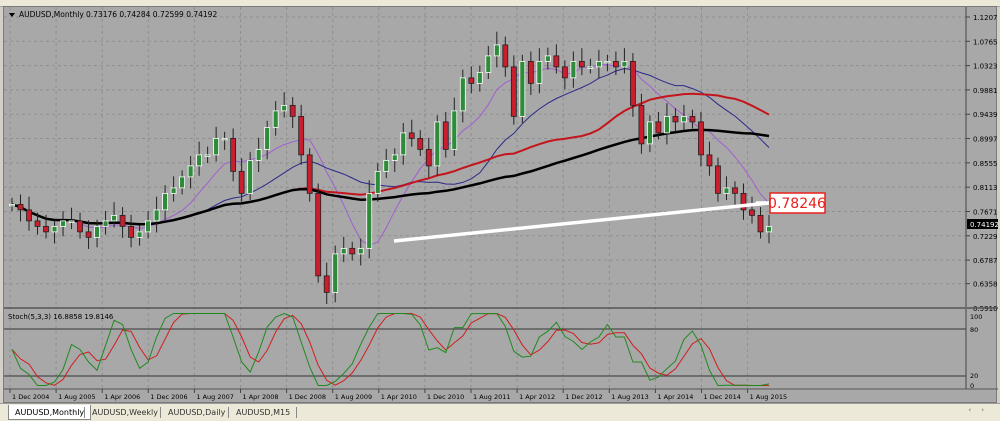 This screenshot has width=1000, height=421. Describe the element at coordinates (263, 412) in the screenshot. I see `tab-audusd-m15: AUDUSD,M15` at that location.